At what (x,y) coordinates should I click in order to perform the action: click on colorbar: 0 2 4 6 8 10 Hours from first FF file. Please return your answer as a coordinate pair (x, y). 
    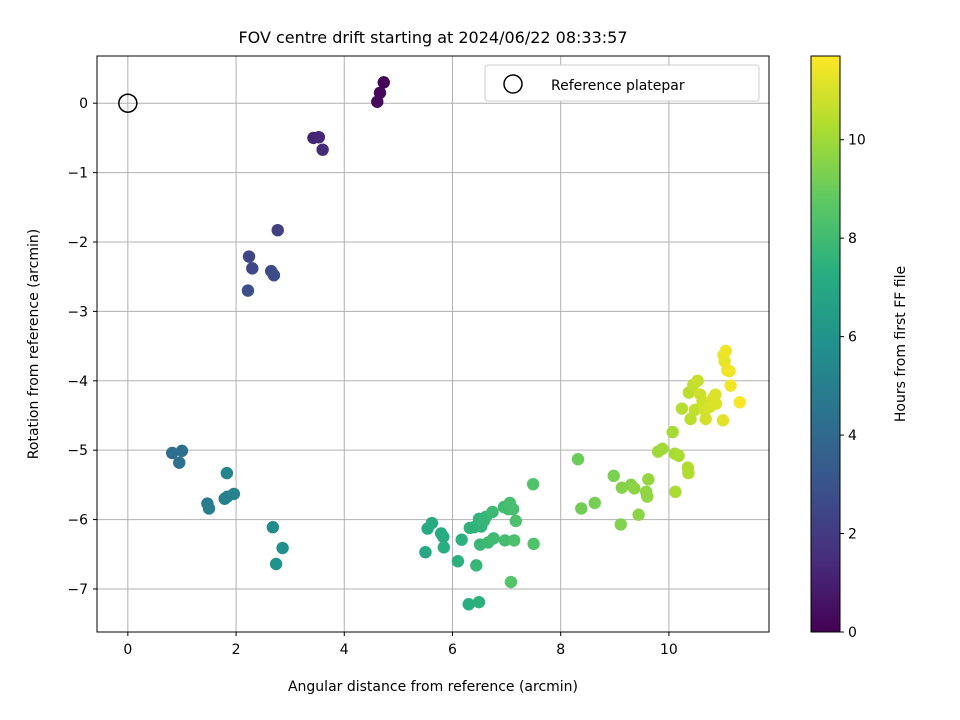
    Looking at the image, I should click on (859, 348).